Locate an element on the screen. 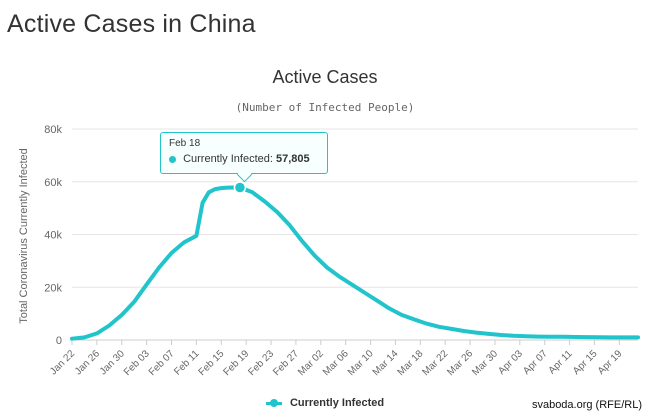  x-tick-label: Mar 30 is located at coordinates (485, 363).